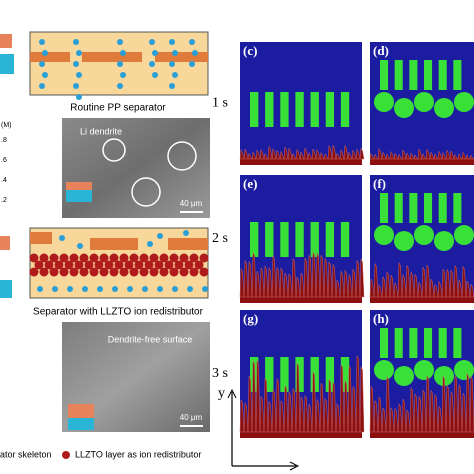 This screenshot has height=474, width=474. What do you see at coordinates (220, 238) in the screenshot?
I see `time-label: 2 s` at bounding box center [220, 238].